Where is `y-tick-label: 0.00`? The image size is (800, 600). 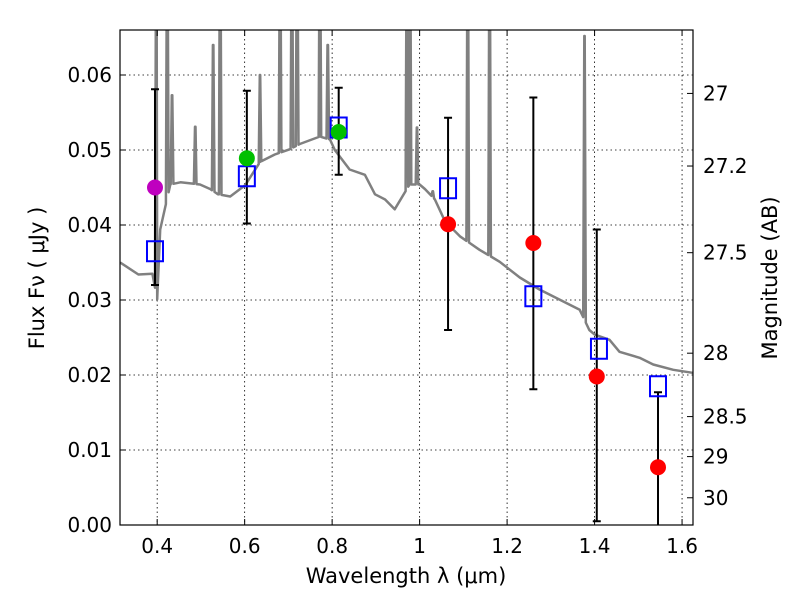 y-tick-label: 0.00 is located at coordinates (89, 525).